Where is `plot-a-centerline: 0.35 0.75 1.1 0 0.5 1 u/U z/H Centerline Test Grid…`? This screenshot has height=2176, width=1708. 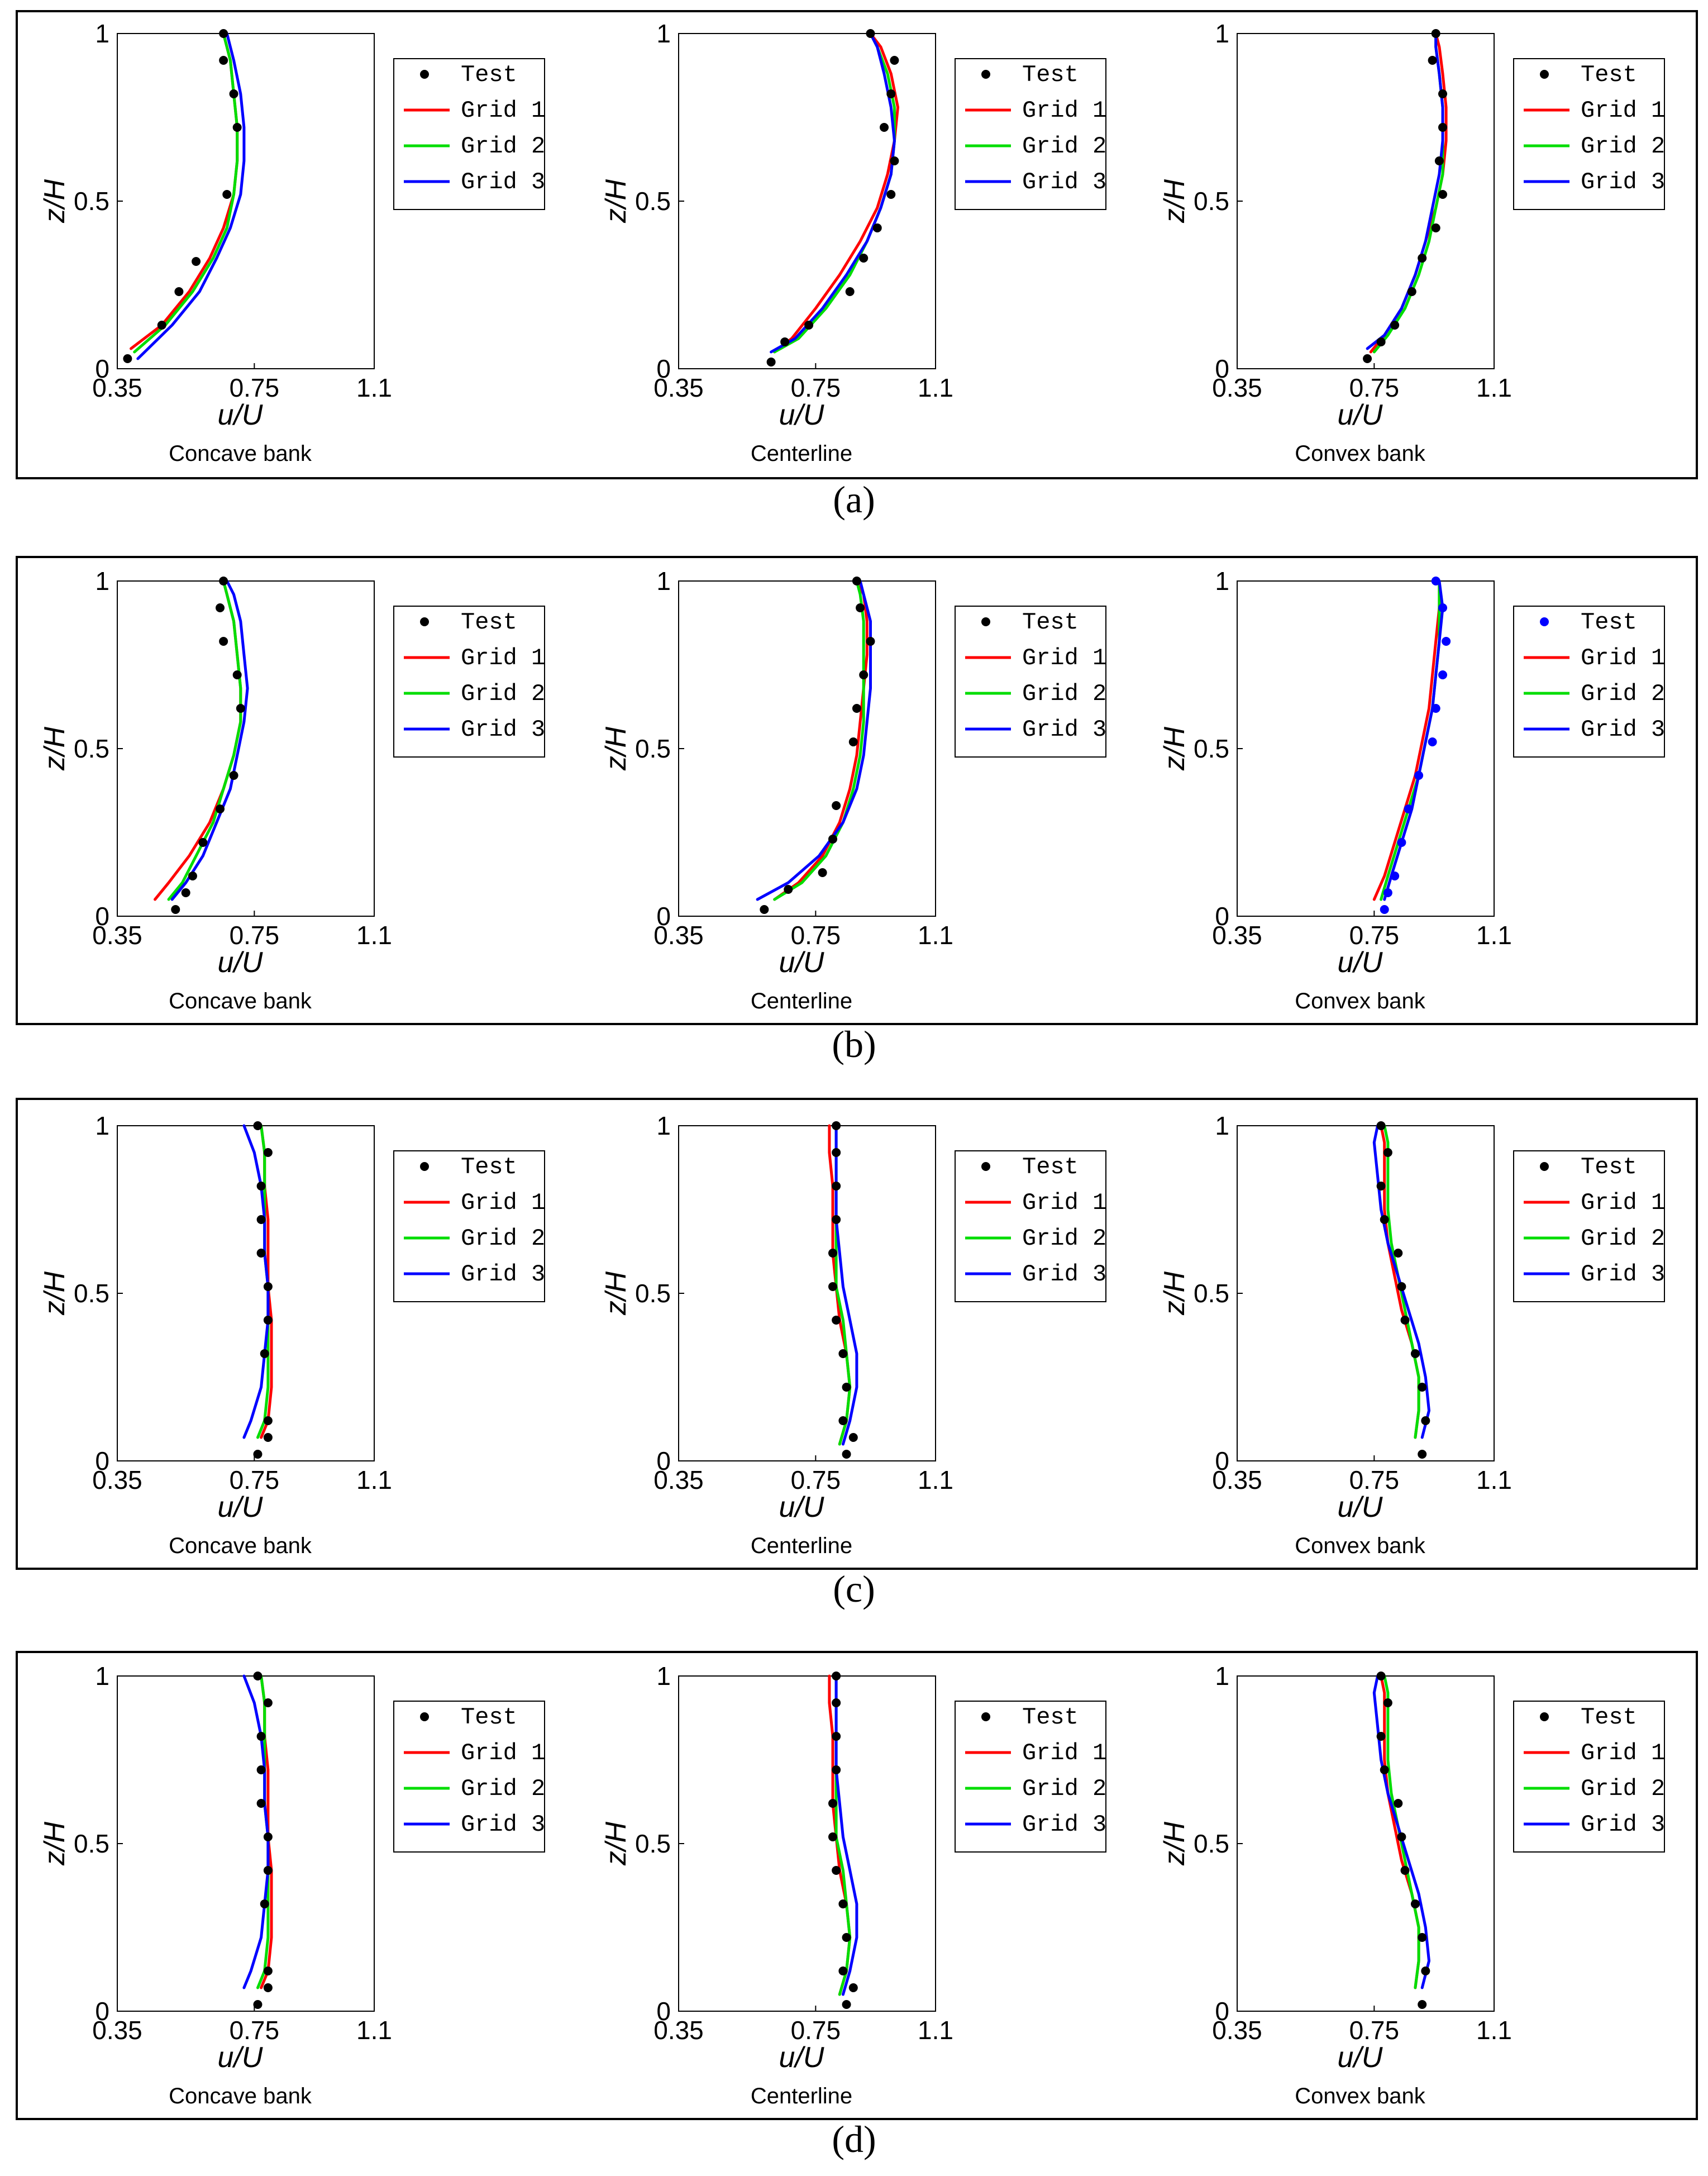 plot-a-centerline: 0.35 0.75 1.1 0 0.5 1 u/U z/H Centerline Test Grid… is located at coordinates (853, 242).